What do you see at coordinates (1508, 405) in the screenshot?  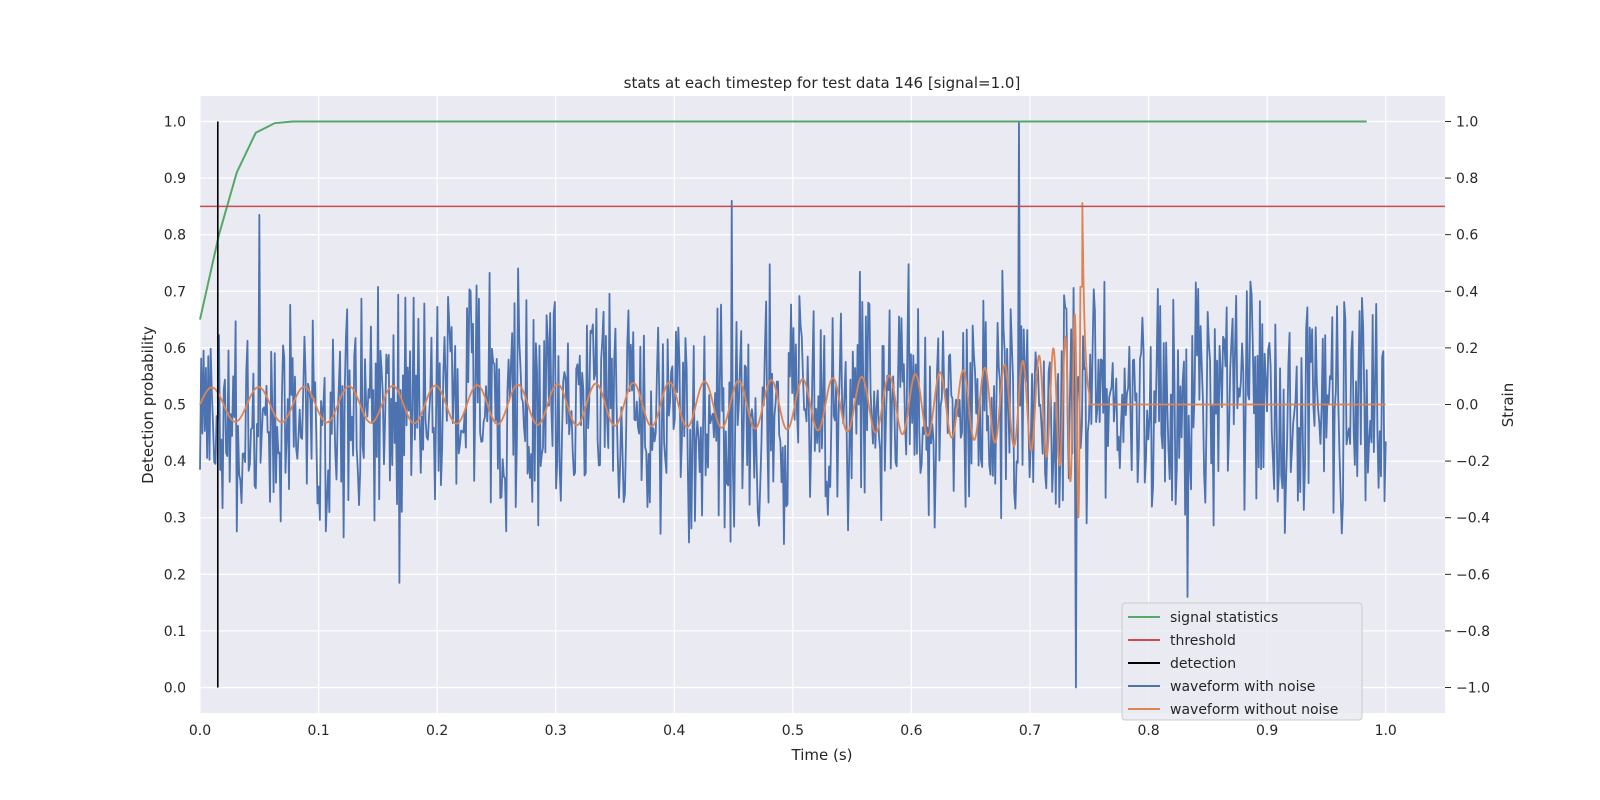 I see `y2-axis-label: Strain` at bounding box center [1508, 405].